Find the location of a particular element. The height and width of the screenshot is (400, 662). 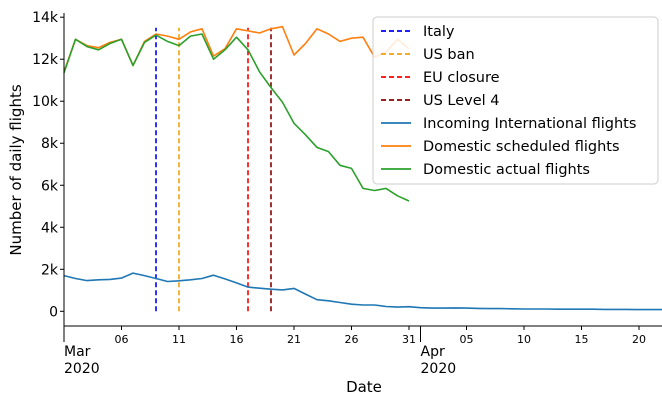

y-tick-label-1: 2k is located at coordinates (50, 270).